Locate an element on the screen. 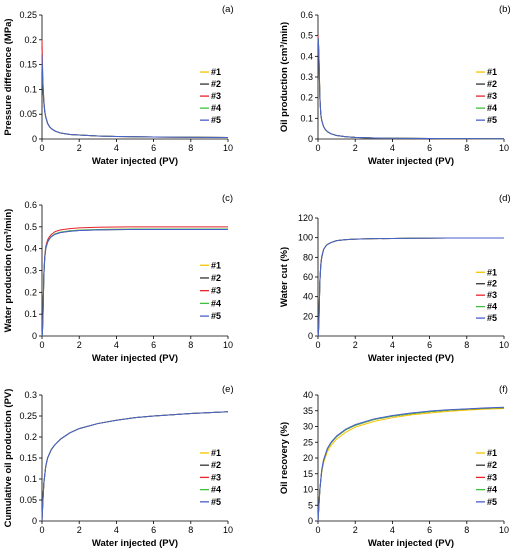 This screenshot has width=529, height=550. panel-label: (b) is located at coordinates (505, 9).